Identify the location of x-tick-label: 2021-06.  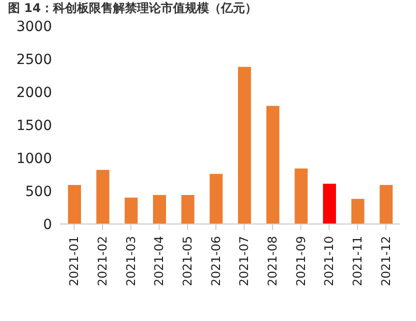
(215, 261).